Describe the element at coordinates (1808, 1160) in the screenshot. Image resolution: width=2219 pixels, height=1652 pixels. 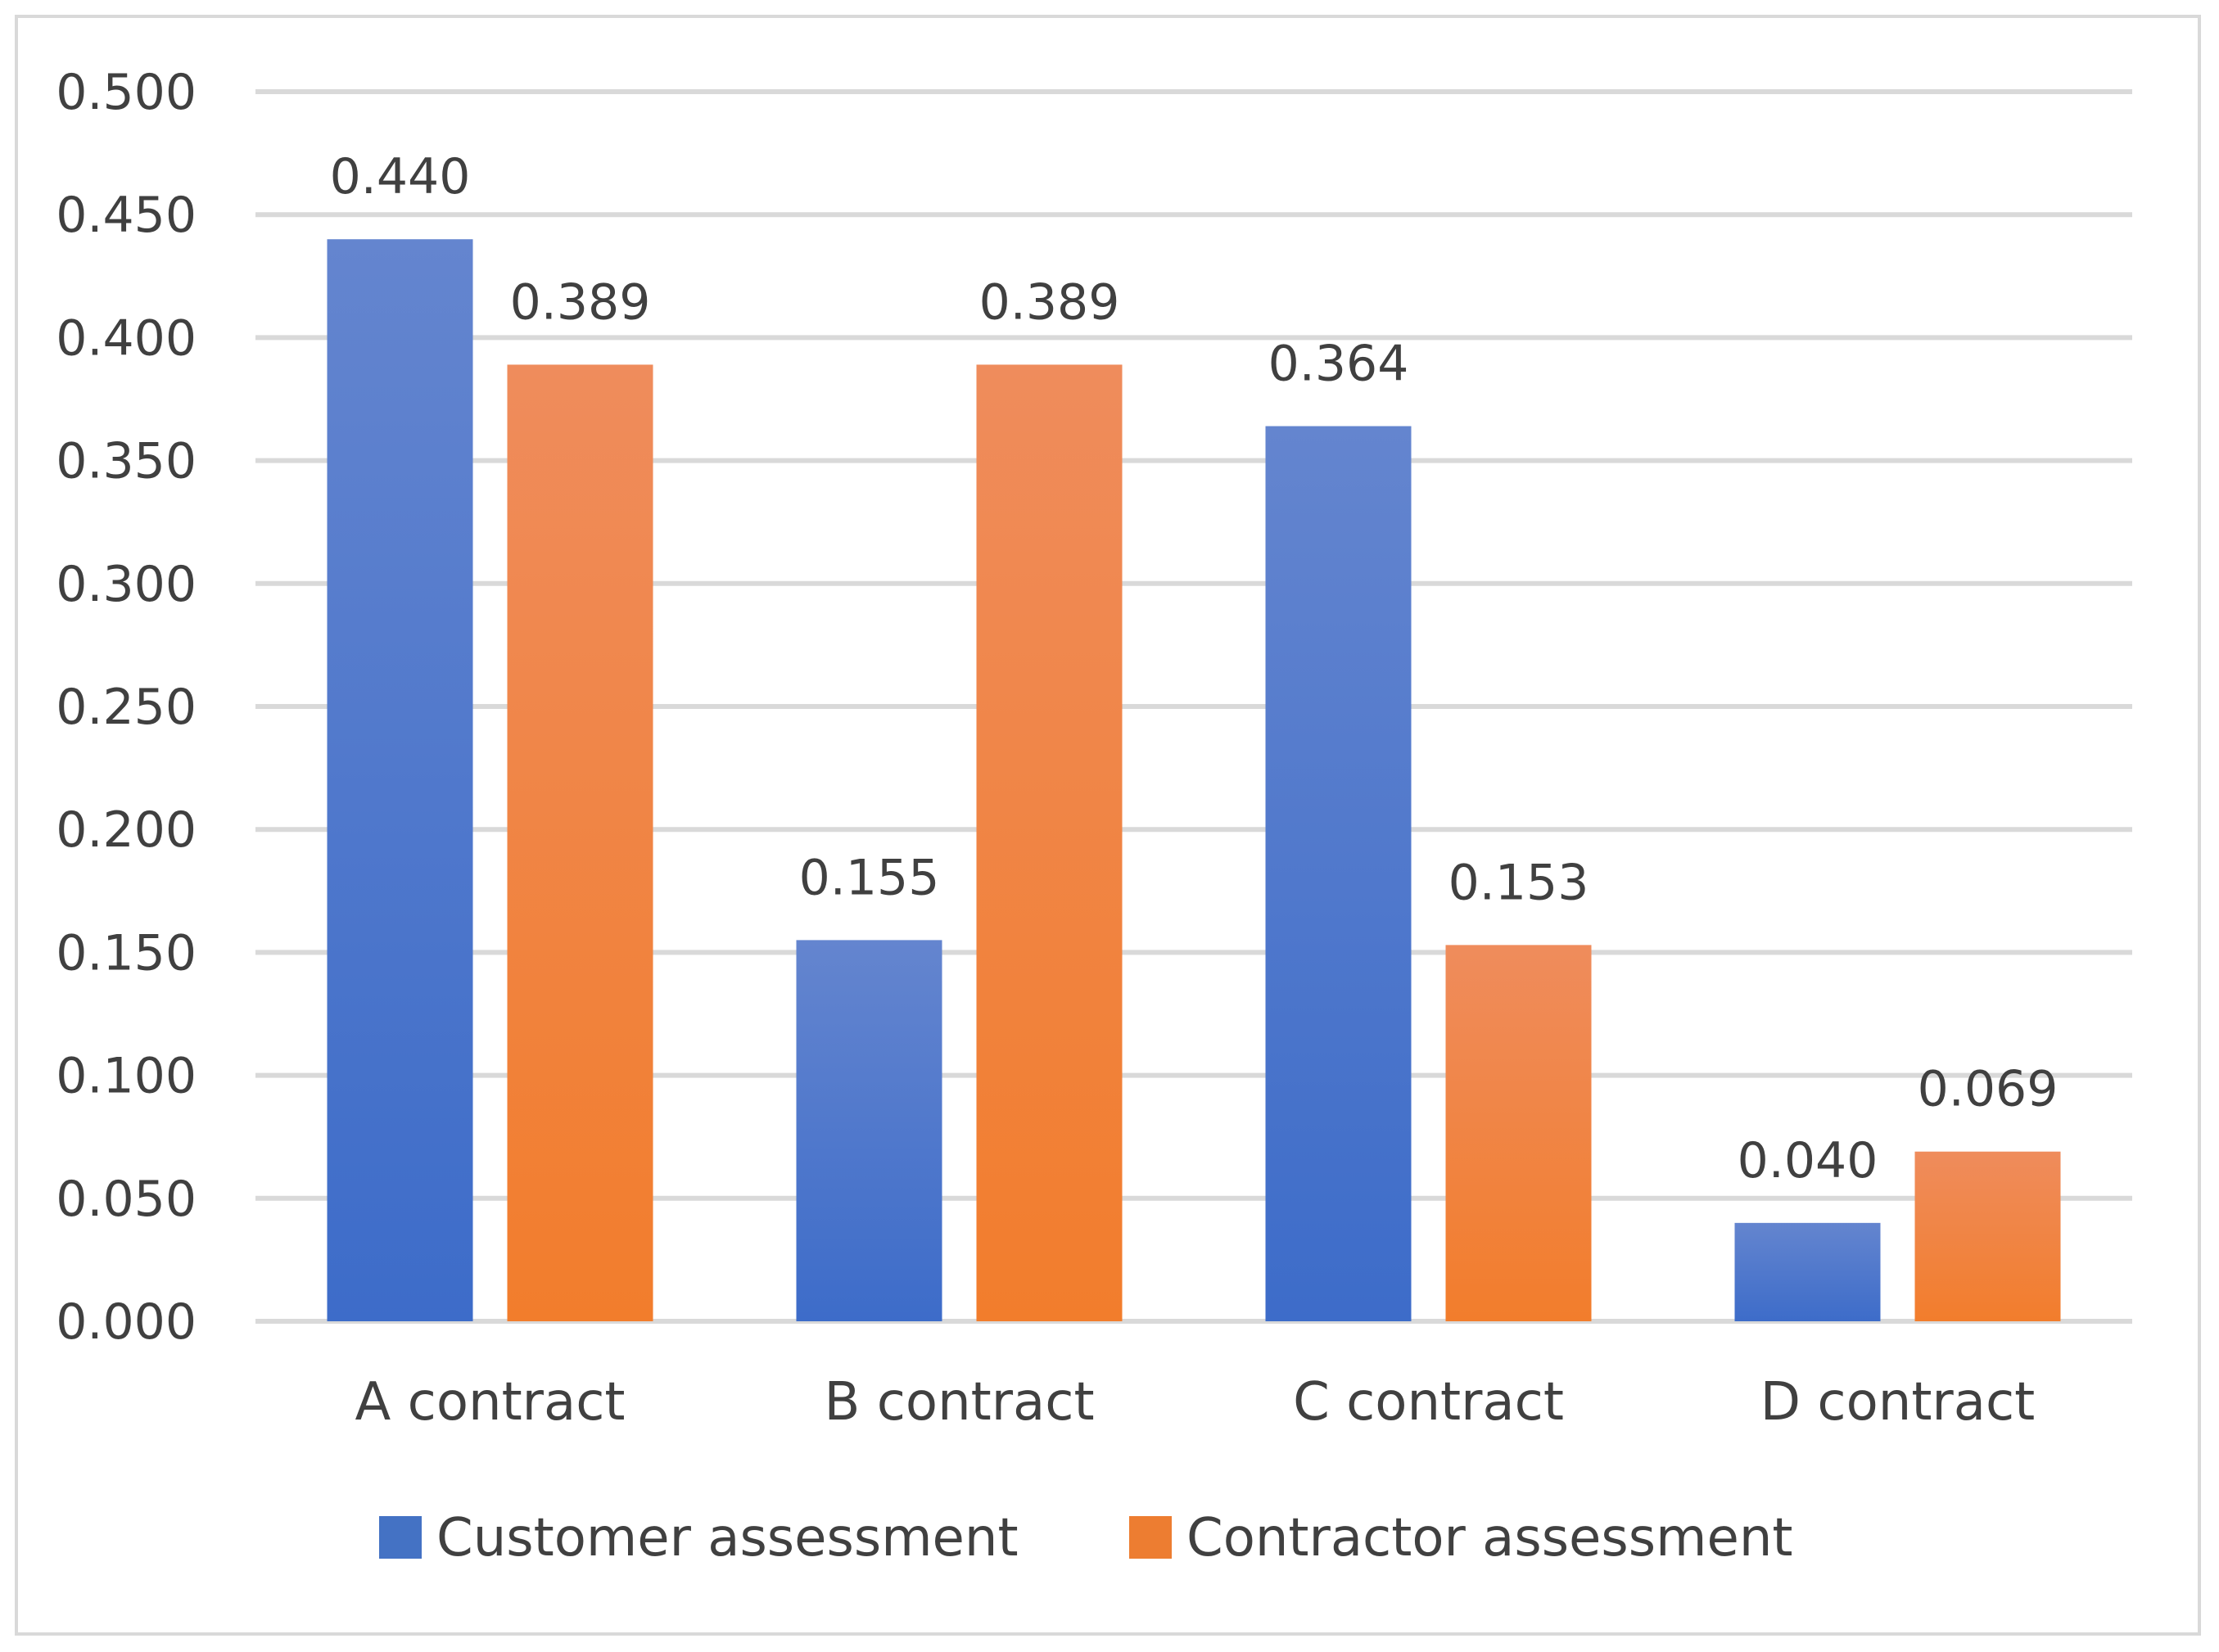
I see `data-label: 0.040` at that location.